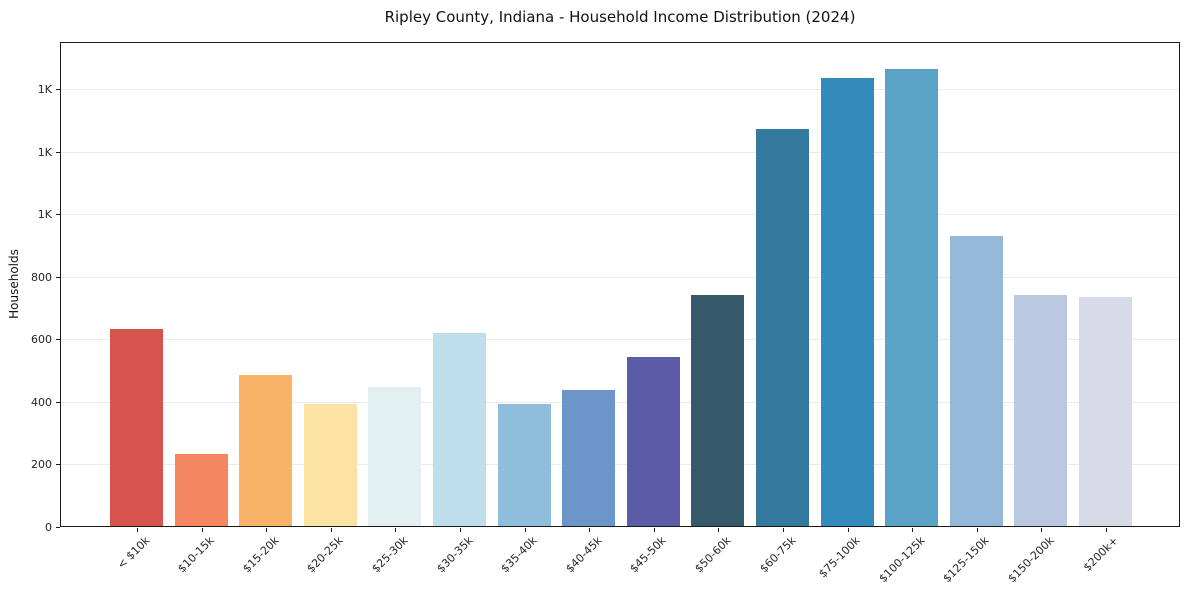  I want to click on x-tick-label: $200k+, so click(1101, 554).